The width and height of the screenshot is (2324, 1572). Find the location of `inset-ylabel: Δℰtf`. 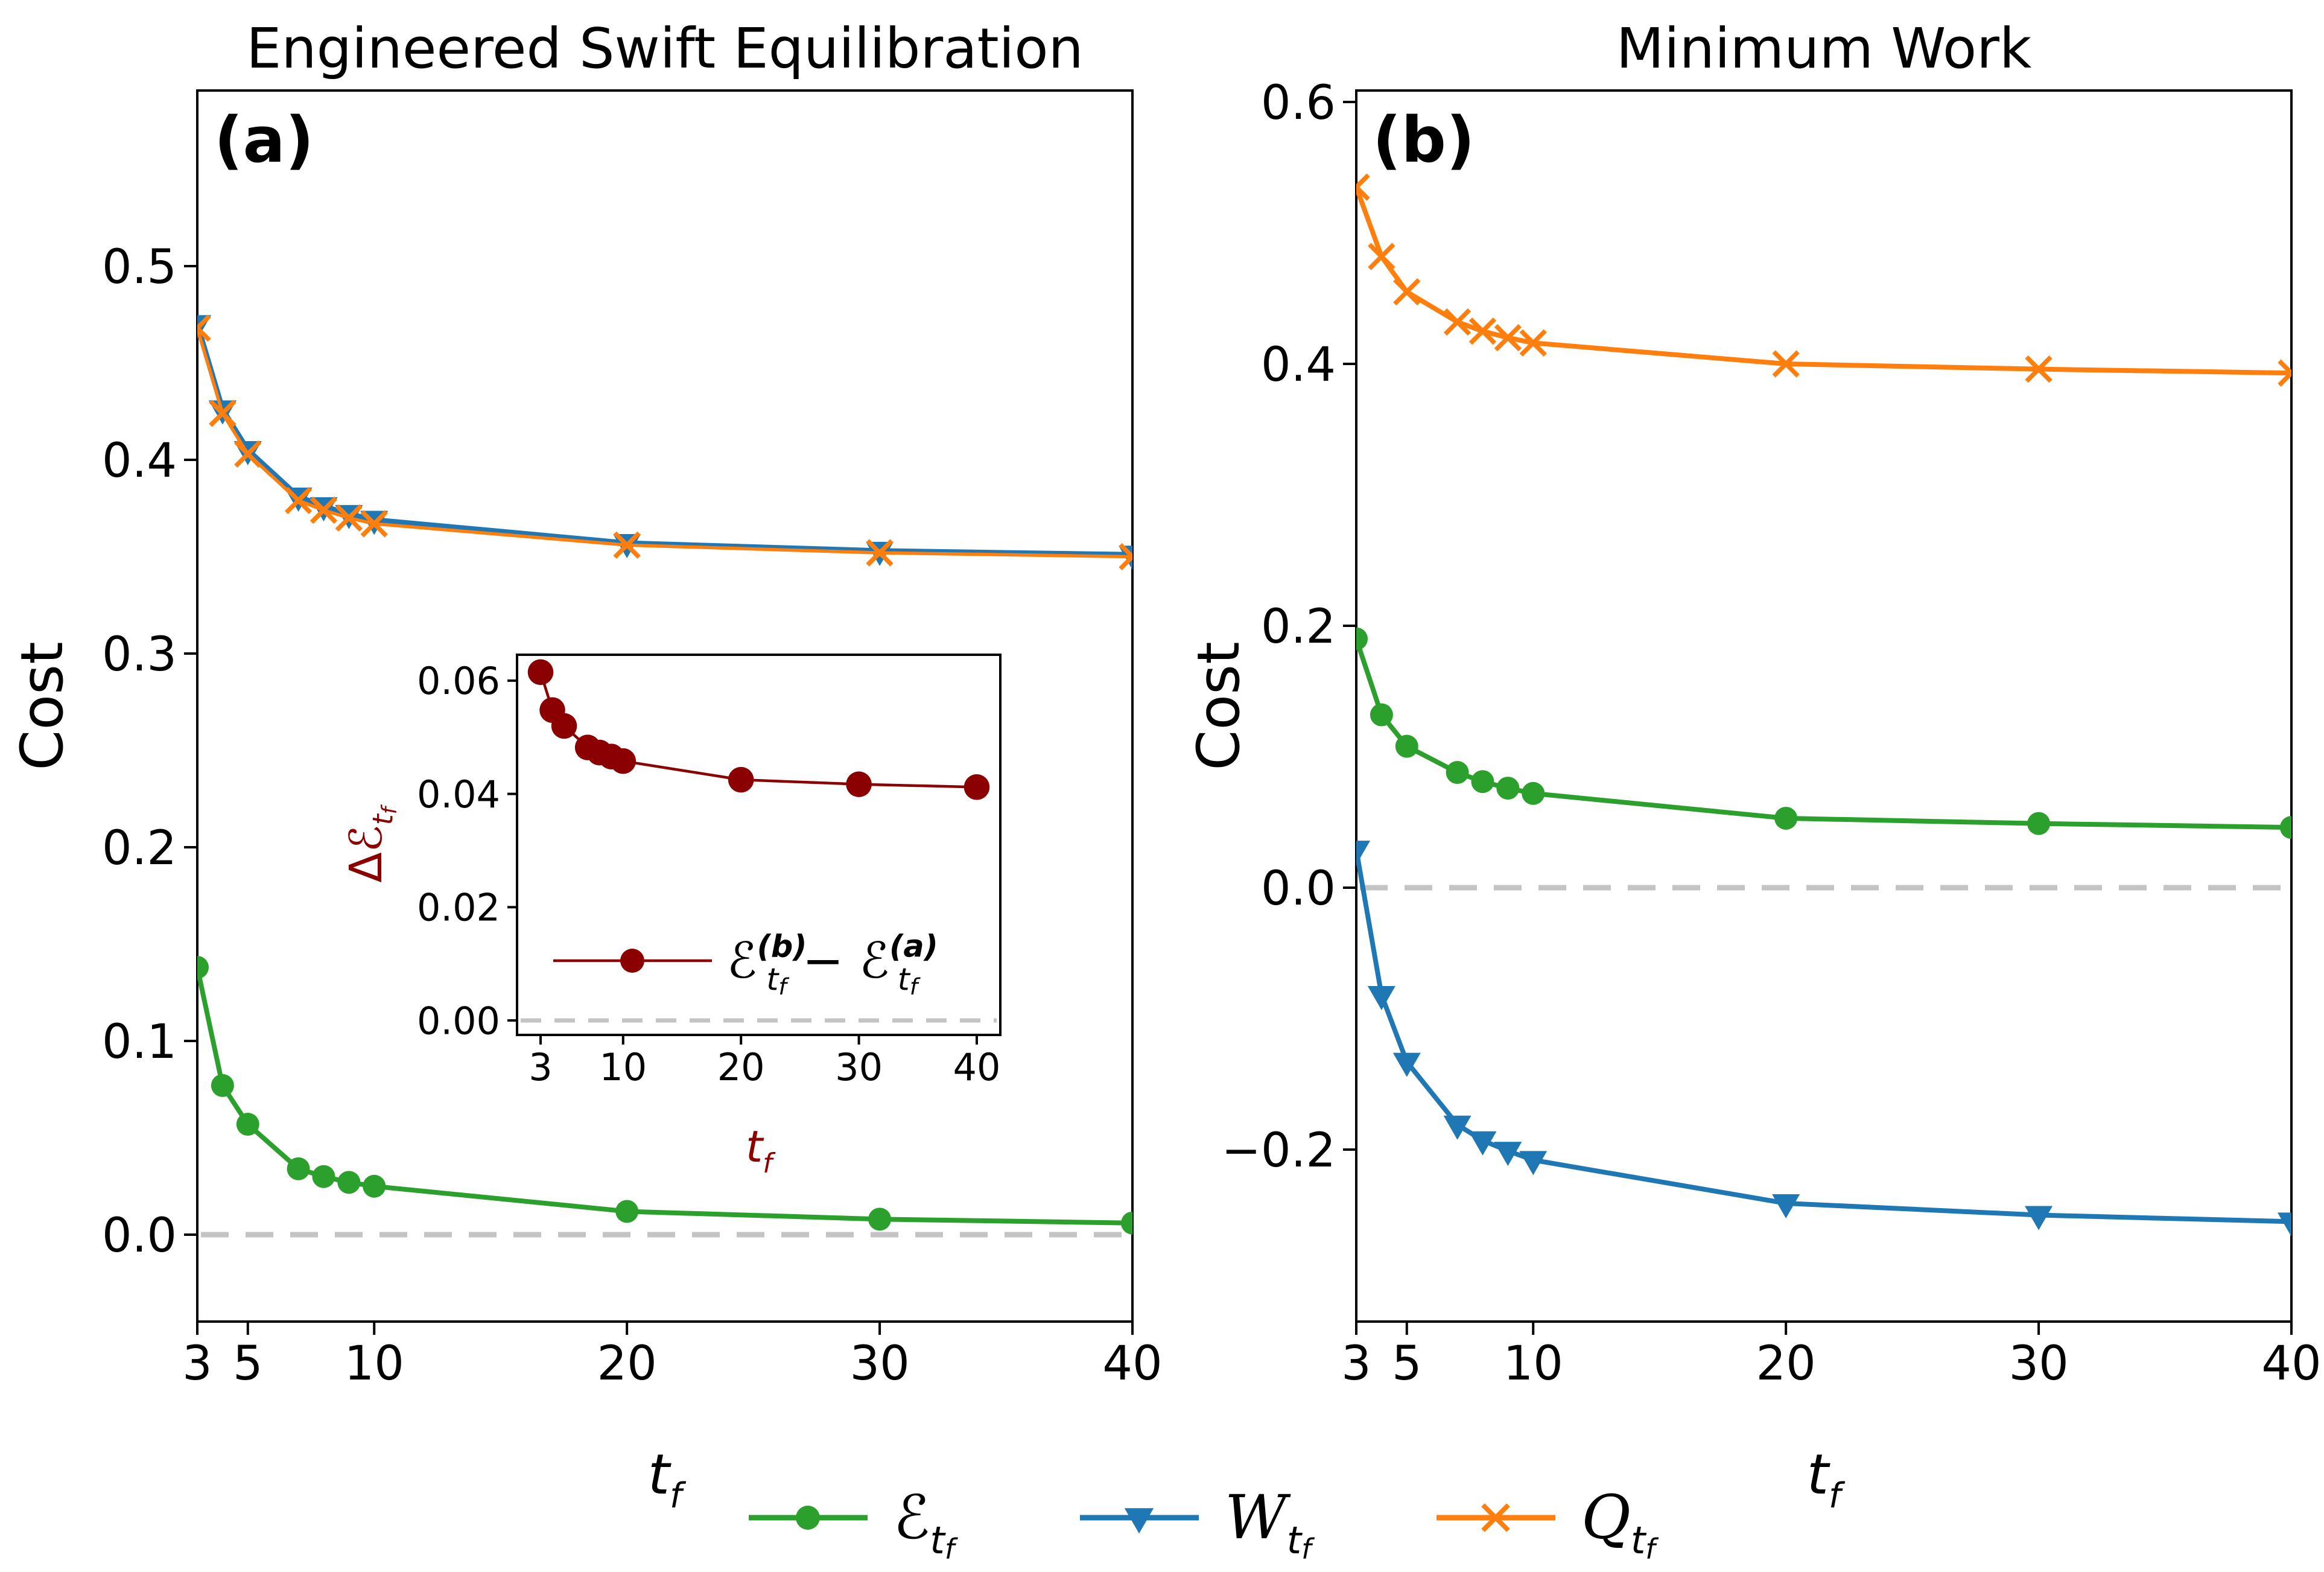

inset-ylabel: Δℰtf is located at coordinates (371, 843).